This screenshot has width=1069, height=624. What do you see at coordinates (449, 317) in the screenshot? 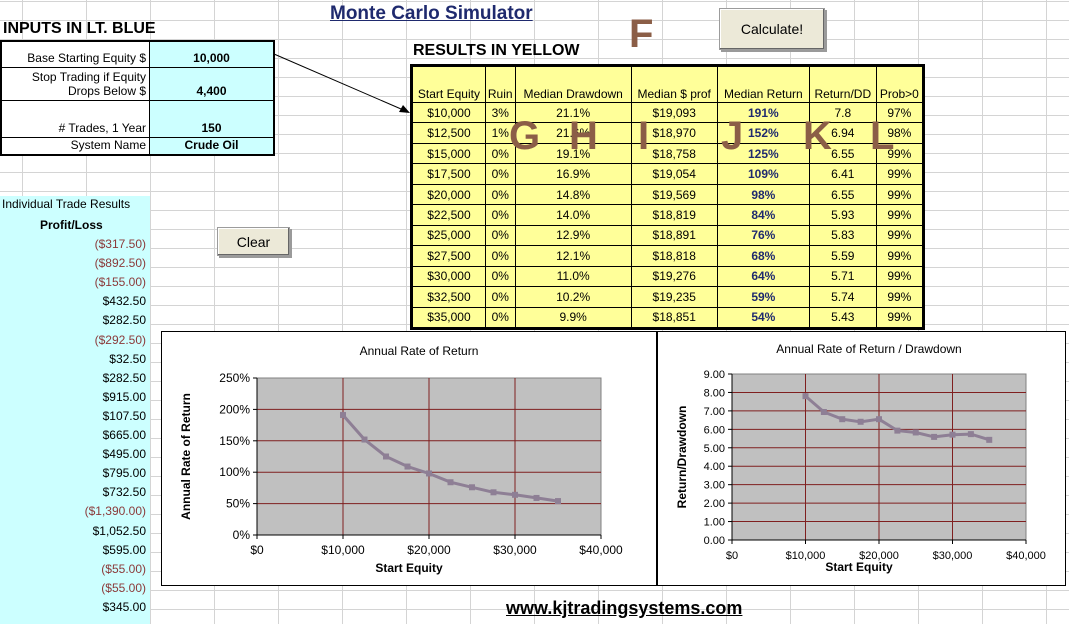
I see `results-cell: $35,000` at bounding box center [449, 317].